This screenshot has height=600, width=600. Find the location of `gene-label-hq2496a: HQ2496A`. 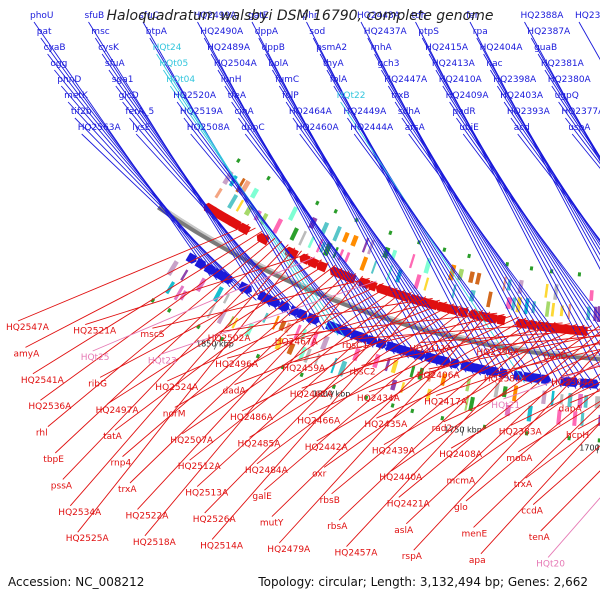

gene-label-hq2496a: HQ2496A is located at coordinates (237, 365).